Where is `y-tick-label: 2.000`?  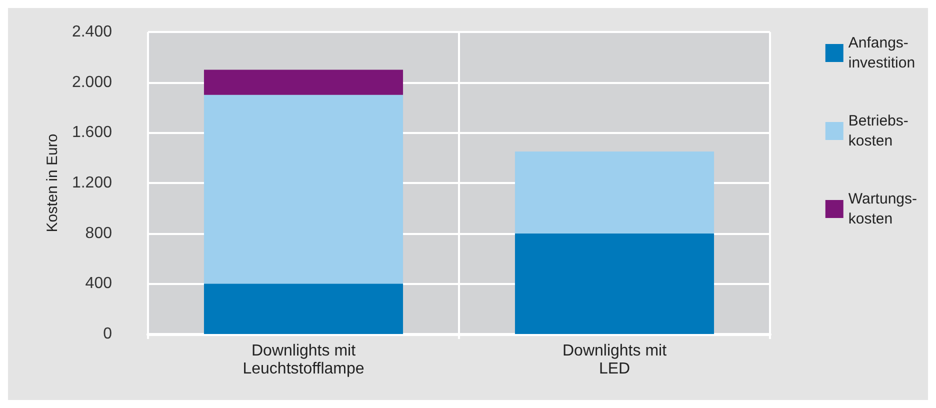
y-tick-label: 2.000 is located at coordinates (92, 82).